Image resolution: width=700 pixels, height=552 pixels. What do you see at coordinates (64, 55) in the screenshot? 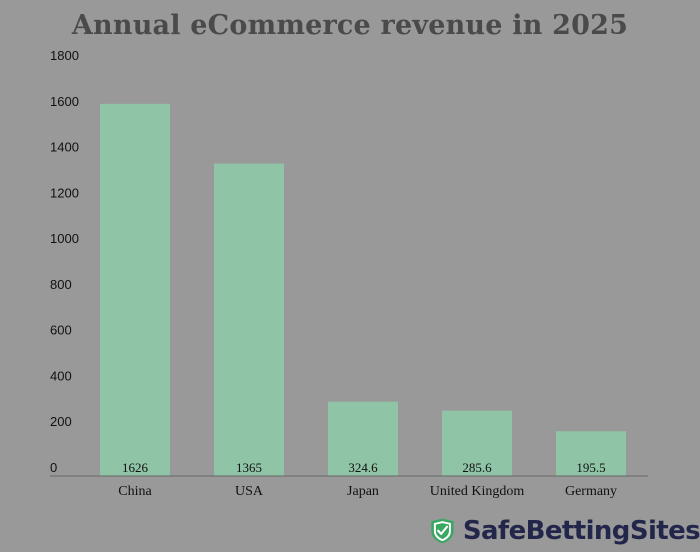
I see `y-tick-label: 1800` at bounding box center [64, 55].